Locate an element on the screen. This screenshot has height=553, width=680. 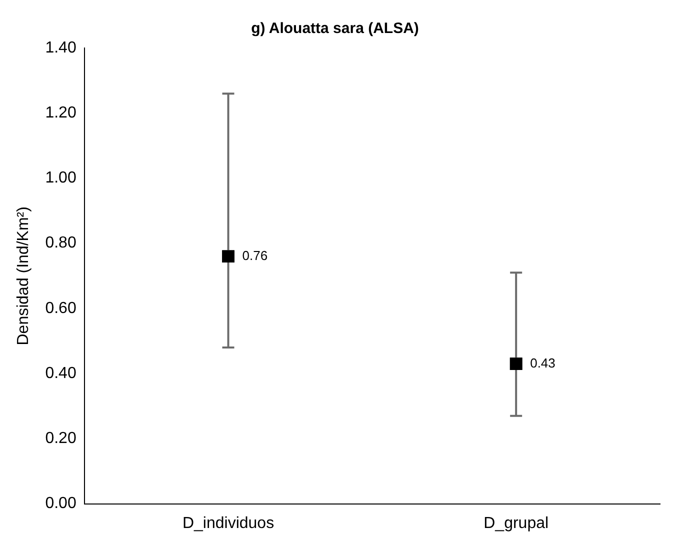
data-label: 0.76 is located at coordinates (255, 255).